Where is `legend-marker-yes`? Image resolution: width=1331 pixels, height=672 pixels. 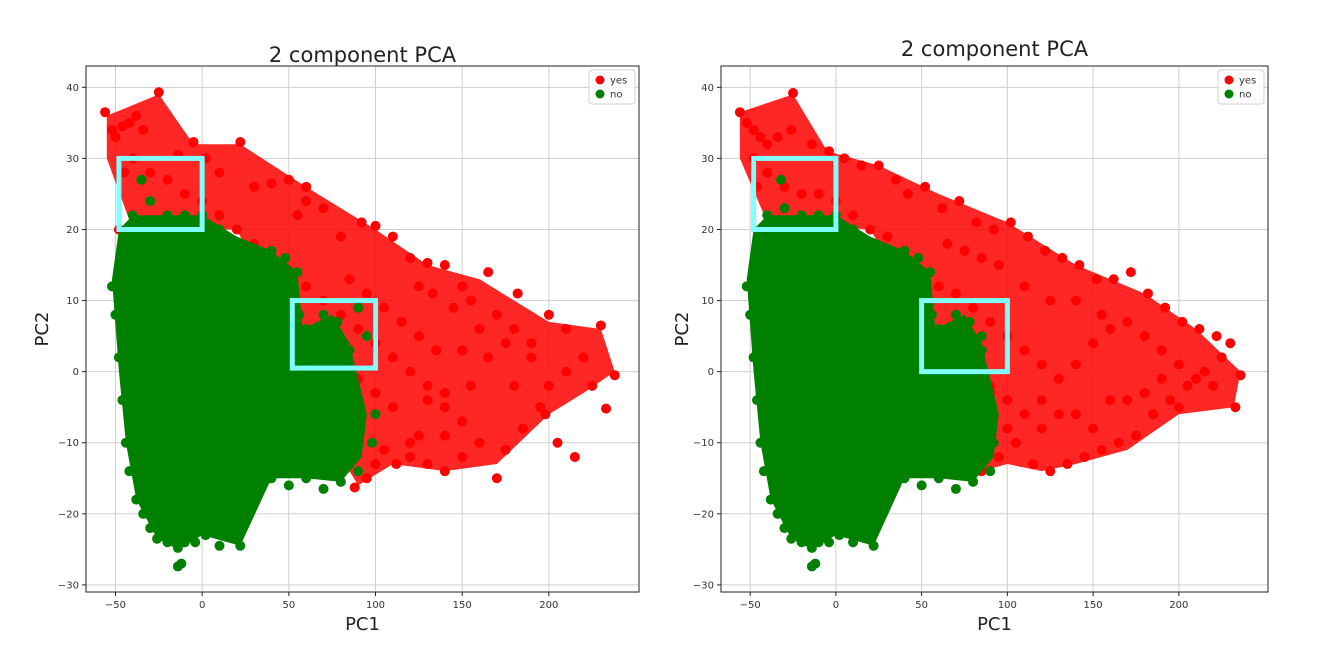 legend-marker-yes is located at coordinates (600, 80).